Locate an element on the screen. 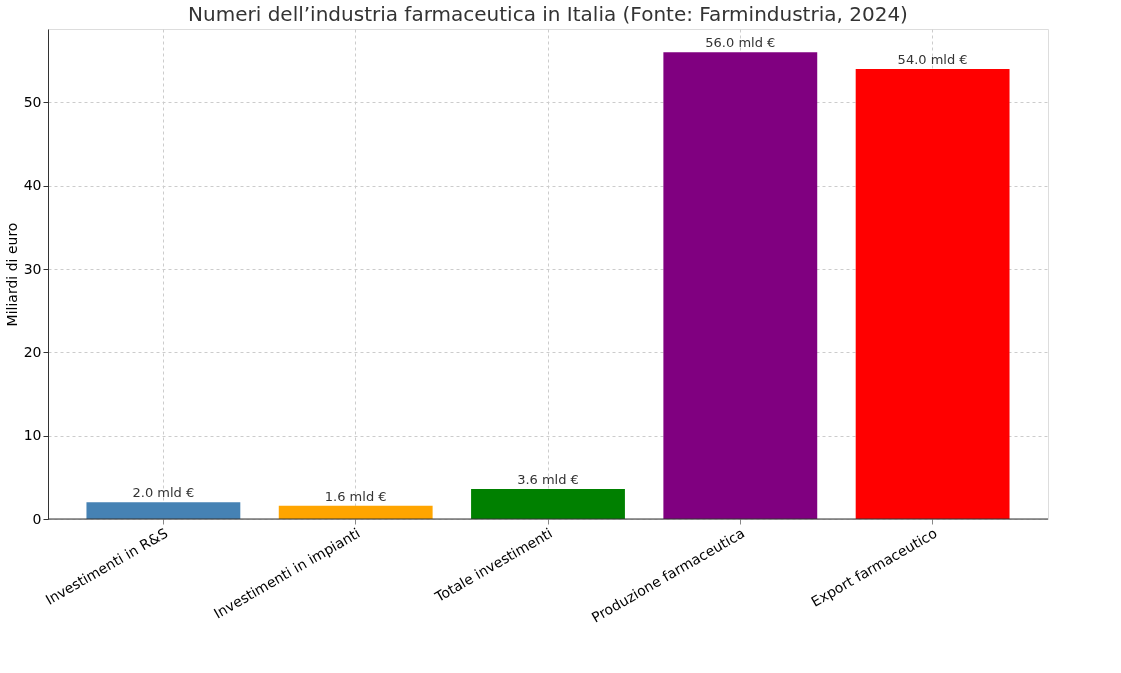 This screenshot has height=673, width=1121. data-label: 56.0 mld € is located at coordinates (740, 43).